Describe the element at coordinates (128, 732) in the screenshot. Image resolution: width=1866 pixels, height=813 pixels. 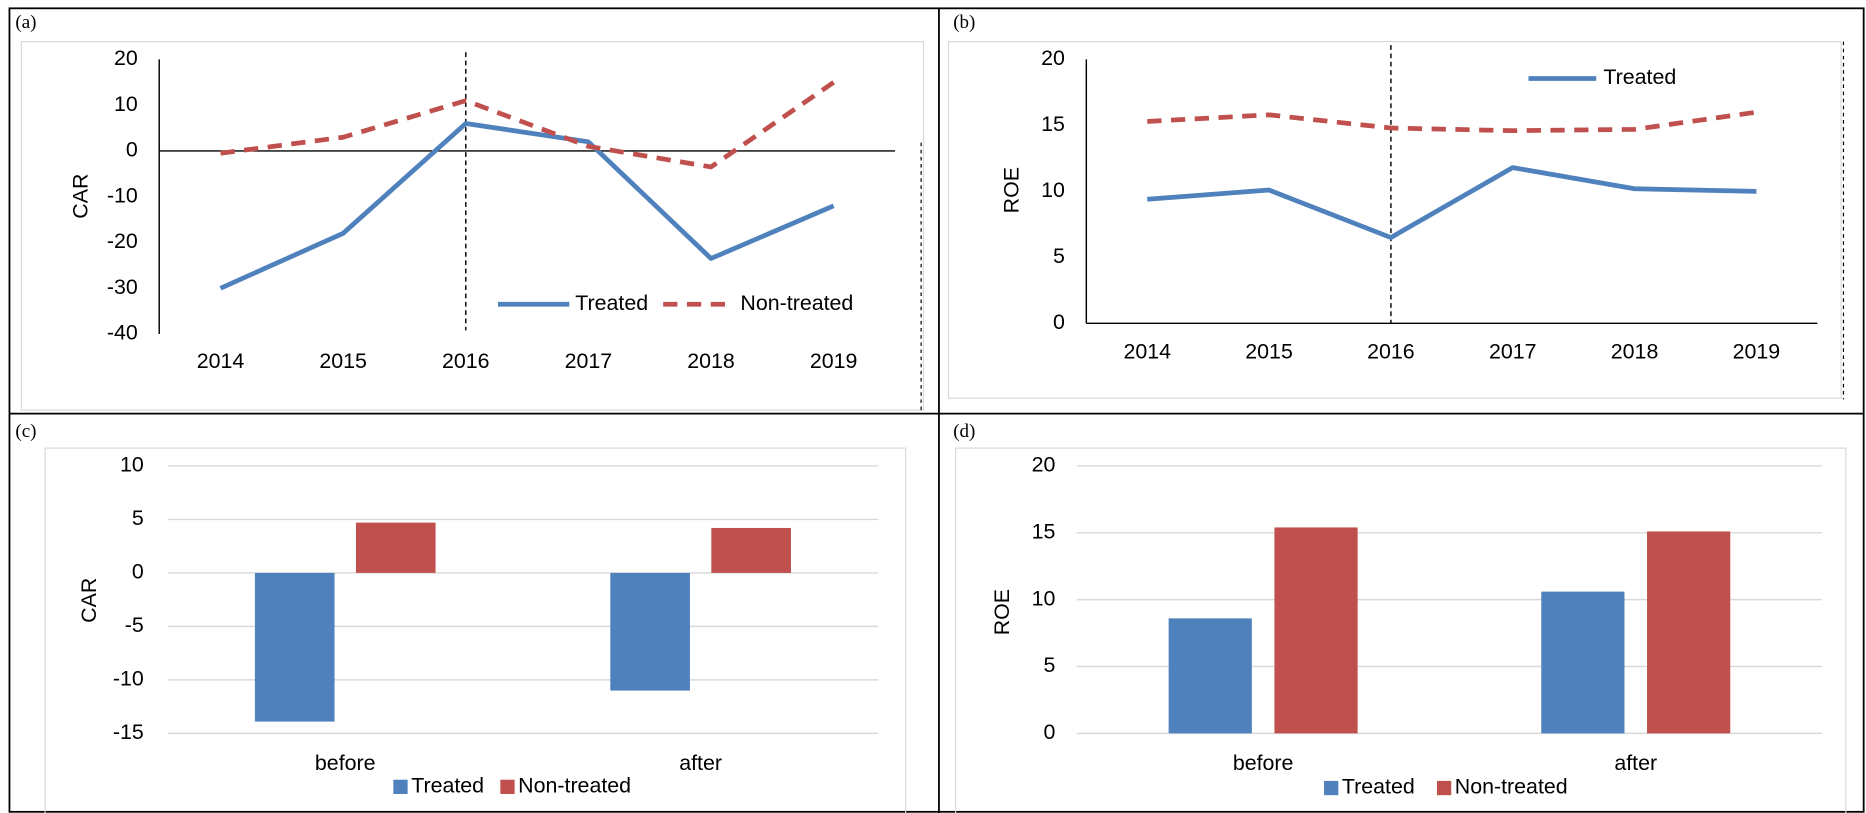
I see `y-tick-label: -15` at that location.